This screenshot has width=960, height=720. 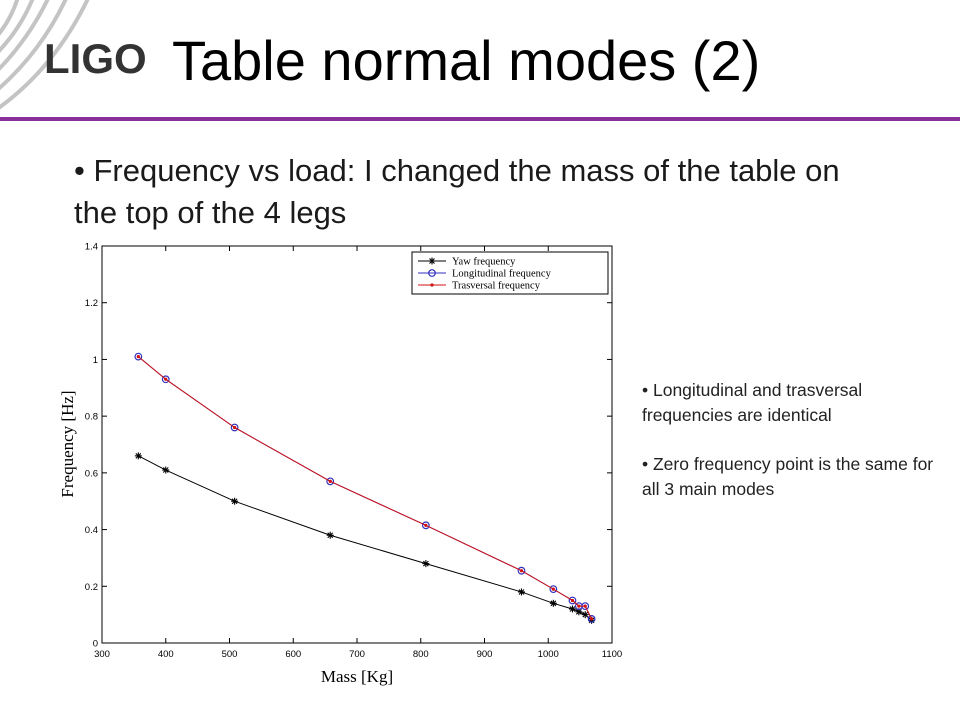 What do you see at coordinates (502, 274) in the screenshot?
I see `legend-label: Longitudinal frequency` at bounding box center [502, 274].